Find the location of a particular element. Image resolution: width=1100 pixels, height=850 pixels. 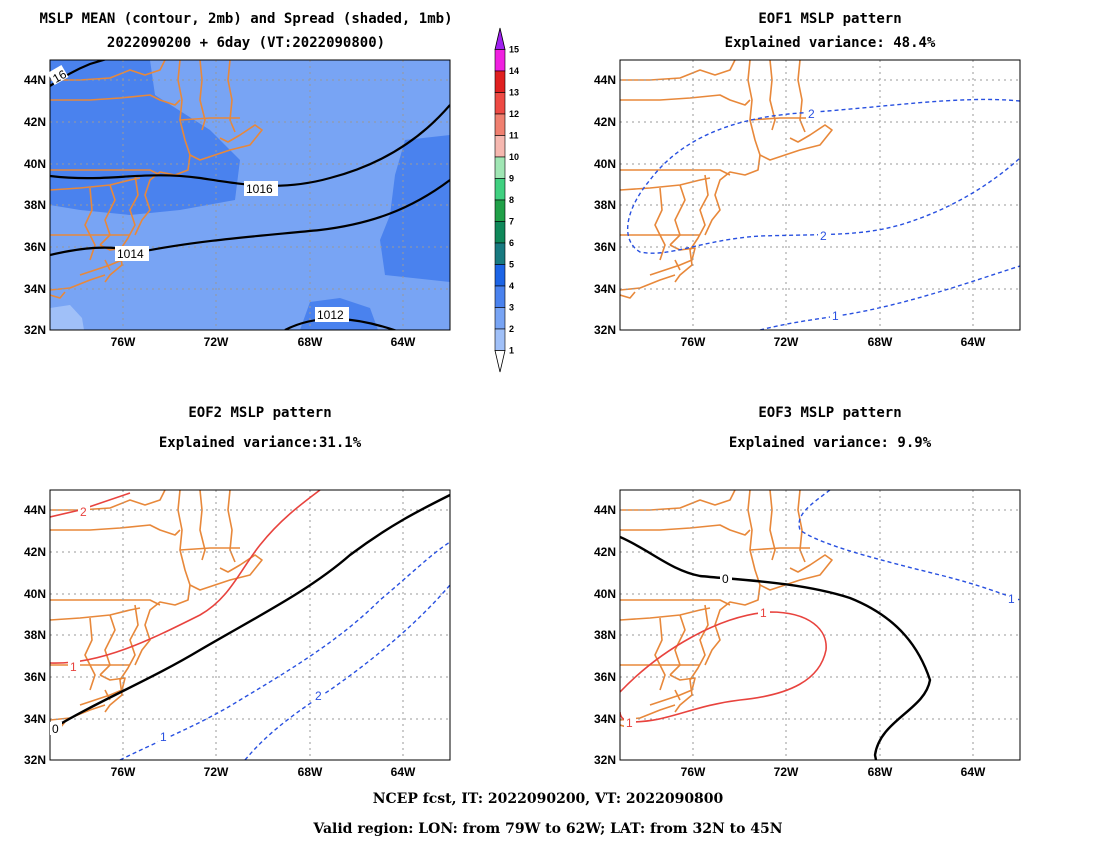

panel-eof3-title-1: EOF3 MSLP pattern is located at coordinates (829, 413).